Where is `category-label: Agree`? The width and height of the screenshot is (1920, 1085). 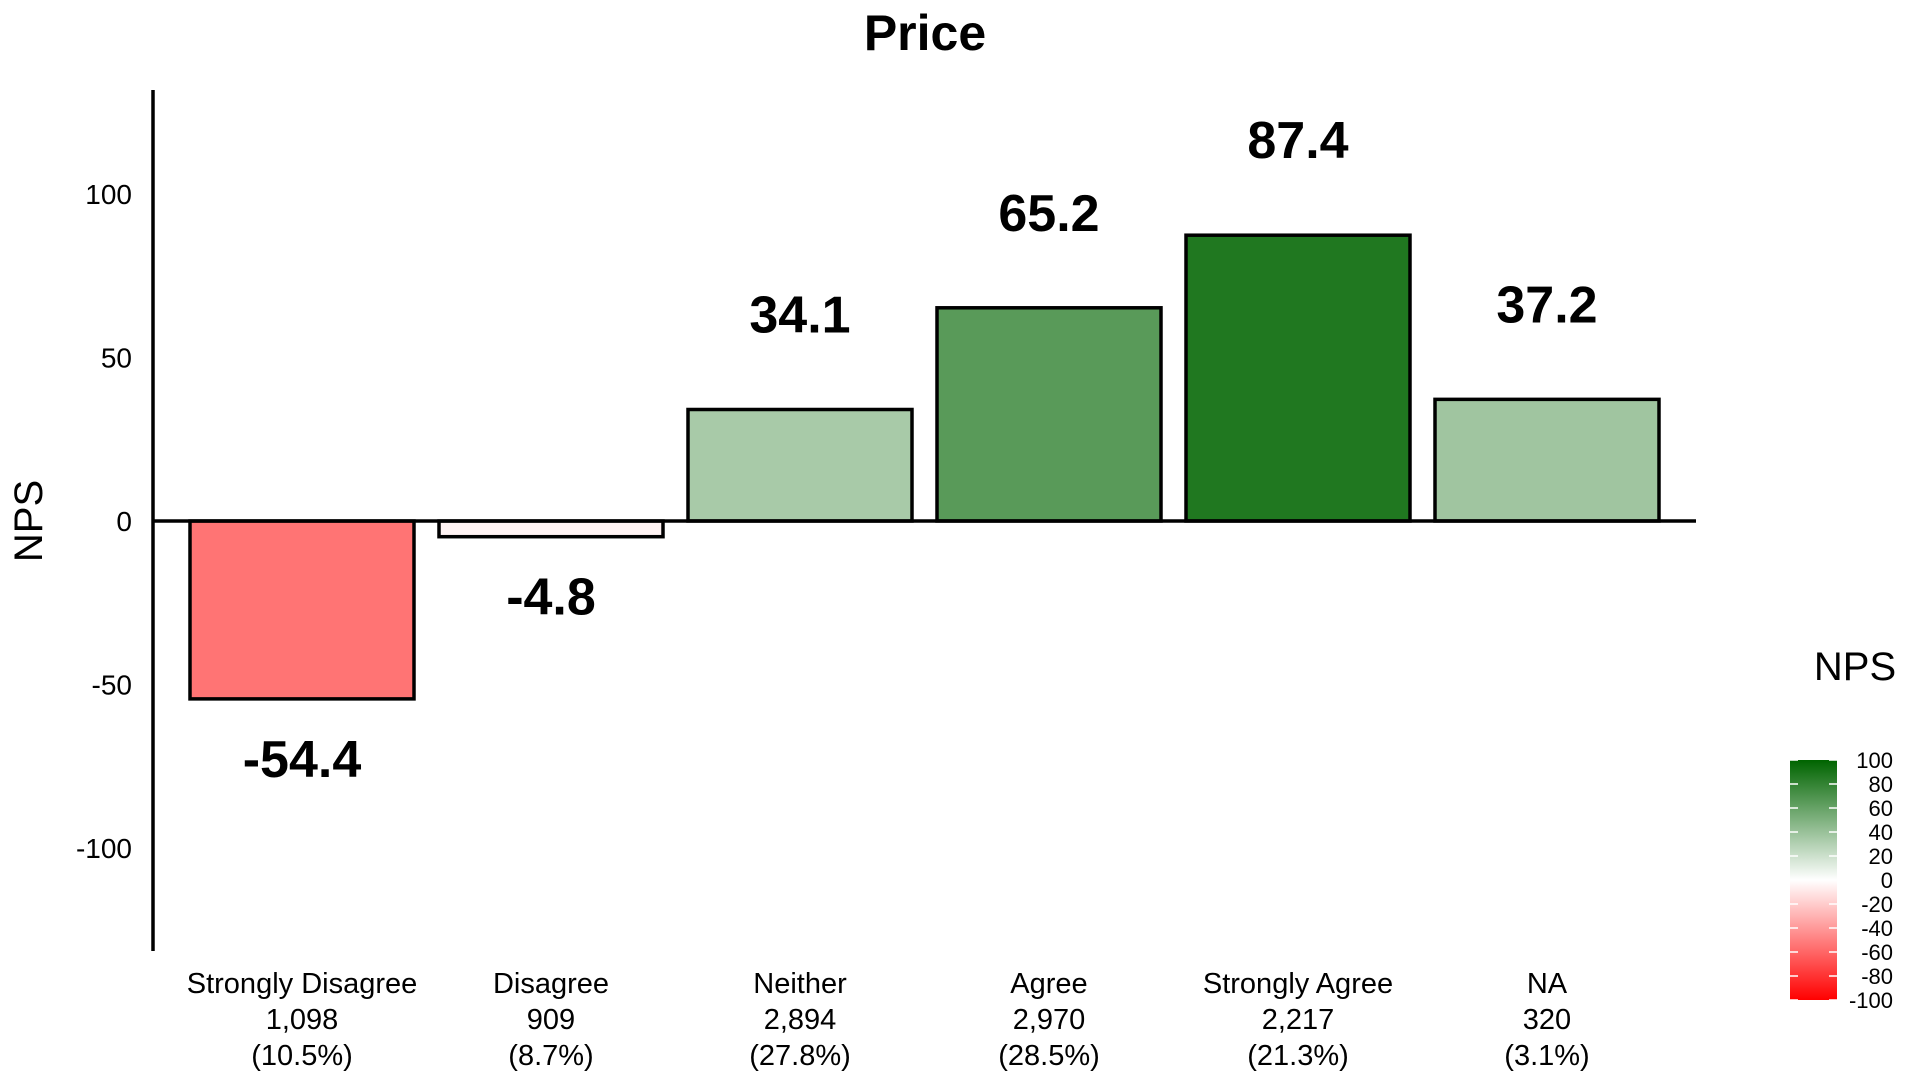
category-label: Agree is located at coordinates (1048, 984).